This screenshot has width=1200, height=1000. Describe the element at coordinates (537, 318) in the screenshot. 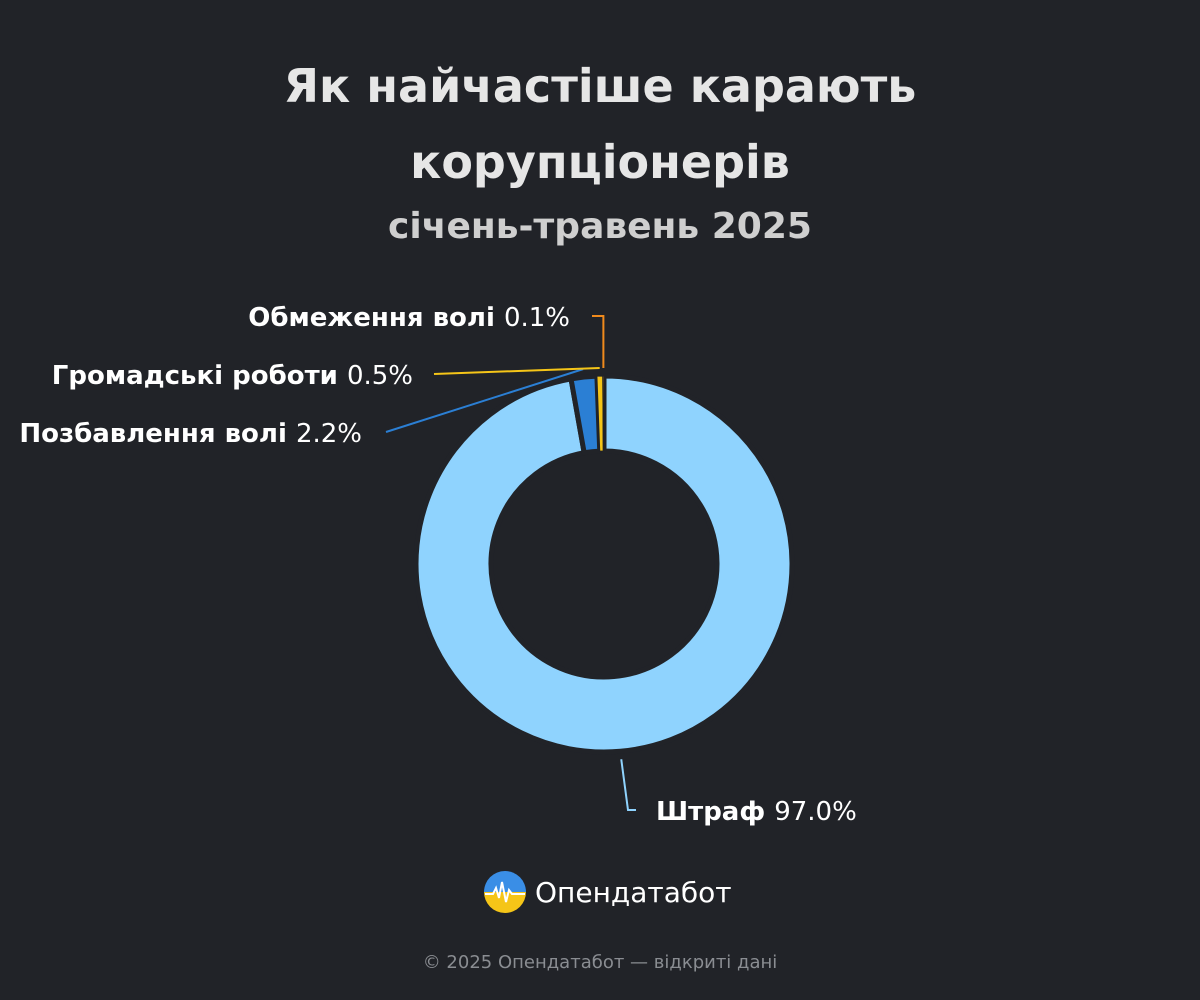

I see `slice-label-value: 0.1%` at that location.